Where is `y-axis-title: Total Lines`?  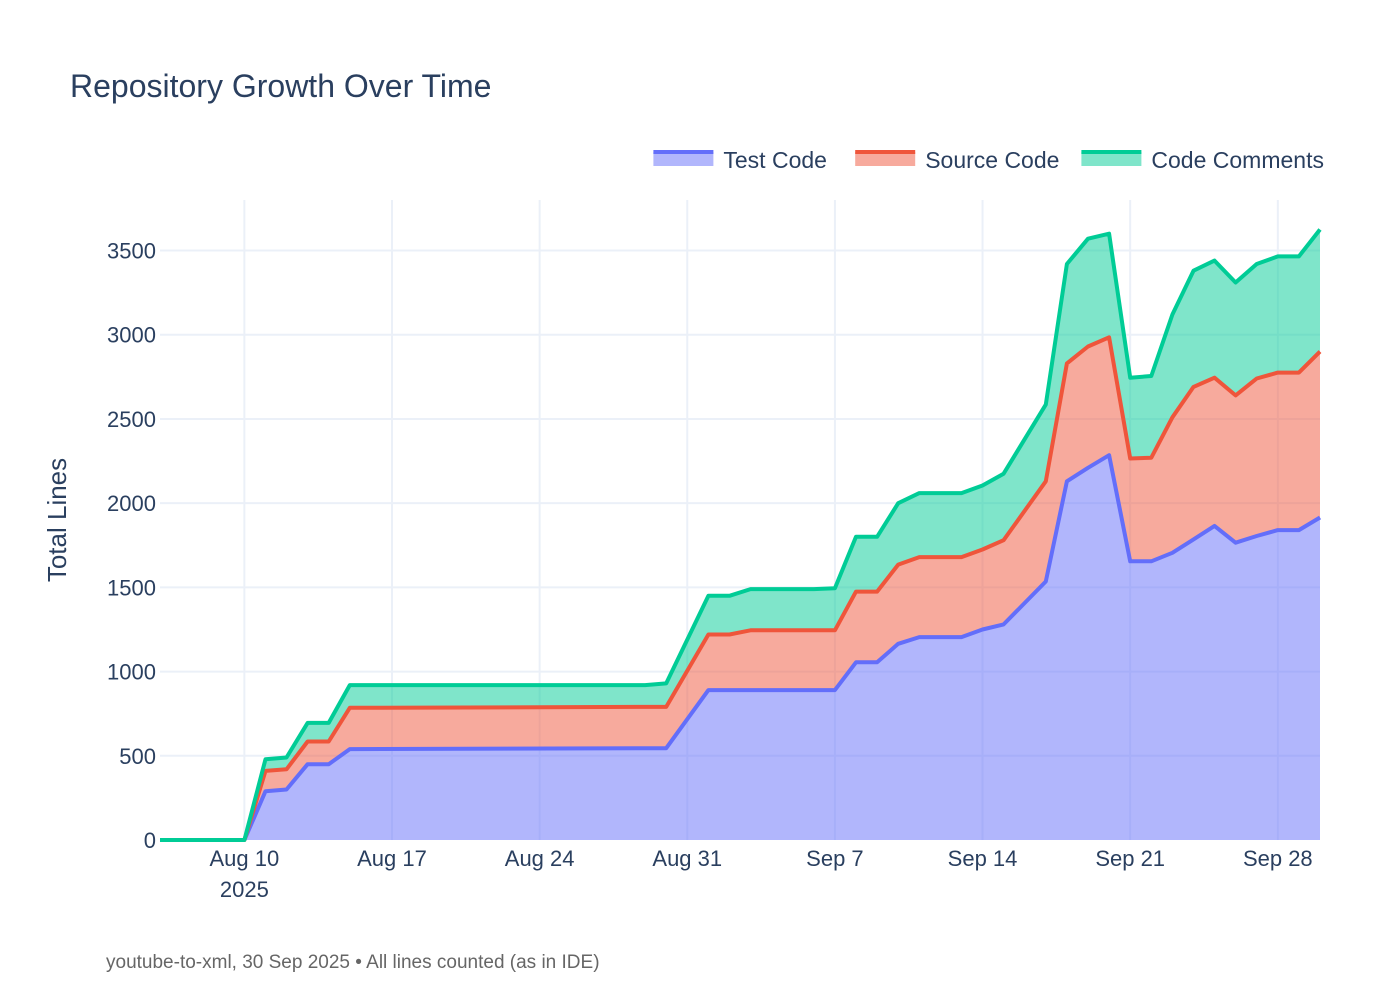 y-axis-title: Total Lines is located at coordinates (57, 520).